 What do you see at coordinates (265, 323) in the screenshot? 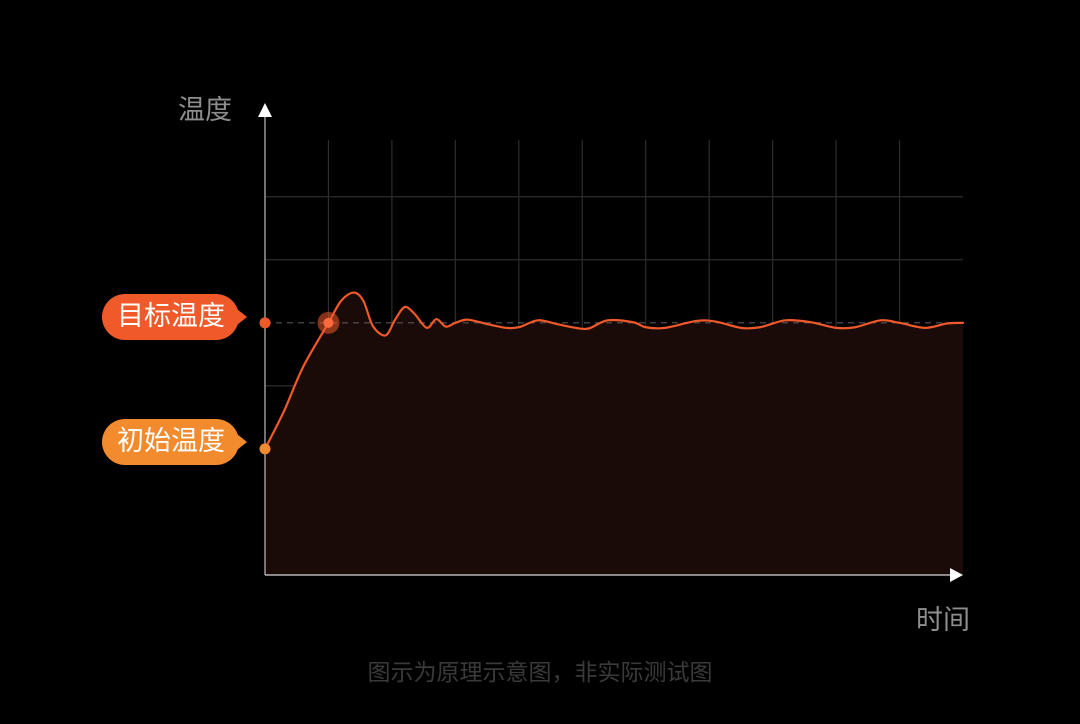
I see `target-axis-marker` at bounding box center [265, 323].